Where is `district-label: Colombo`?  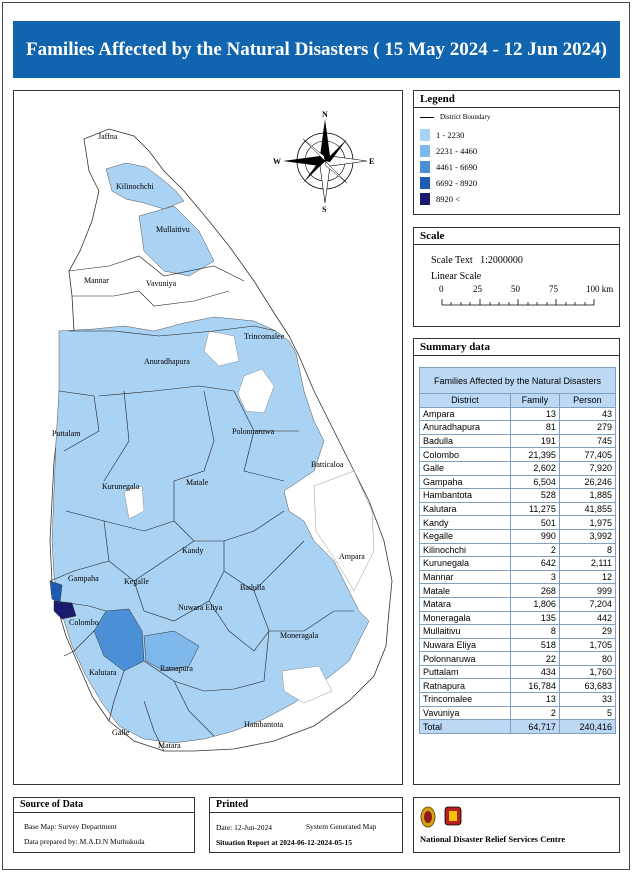 district-label: Colombo is located at coordinates (84, 622).